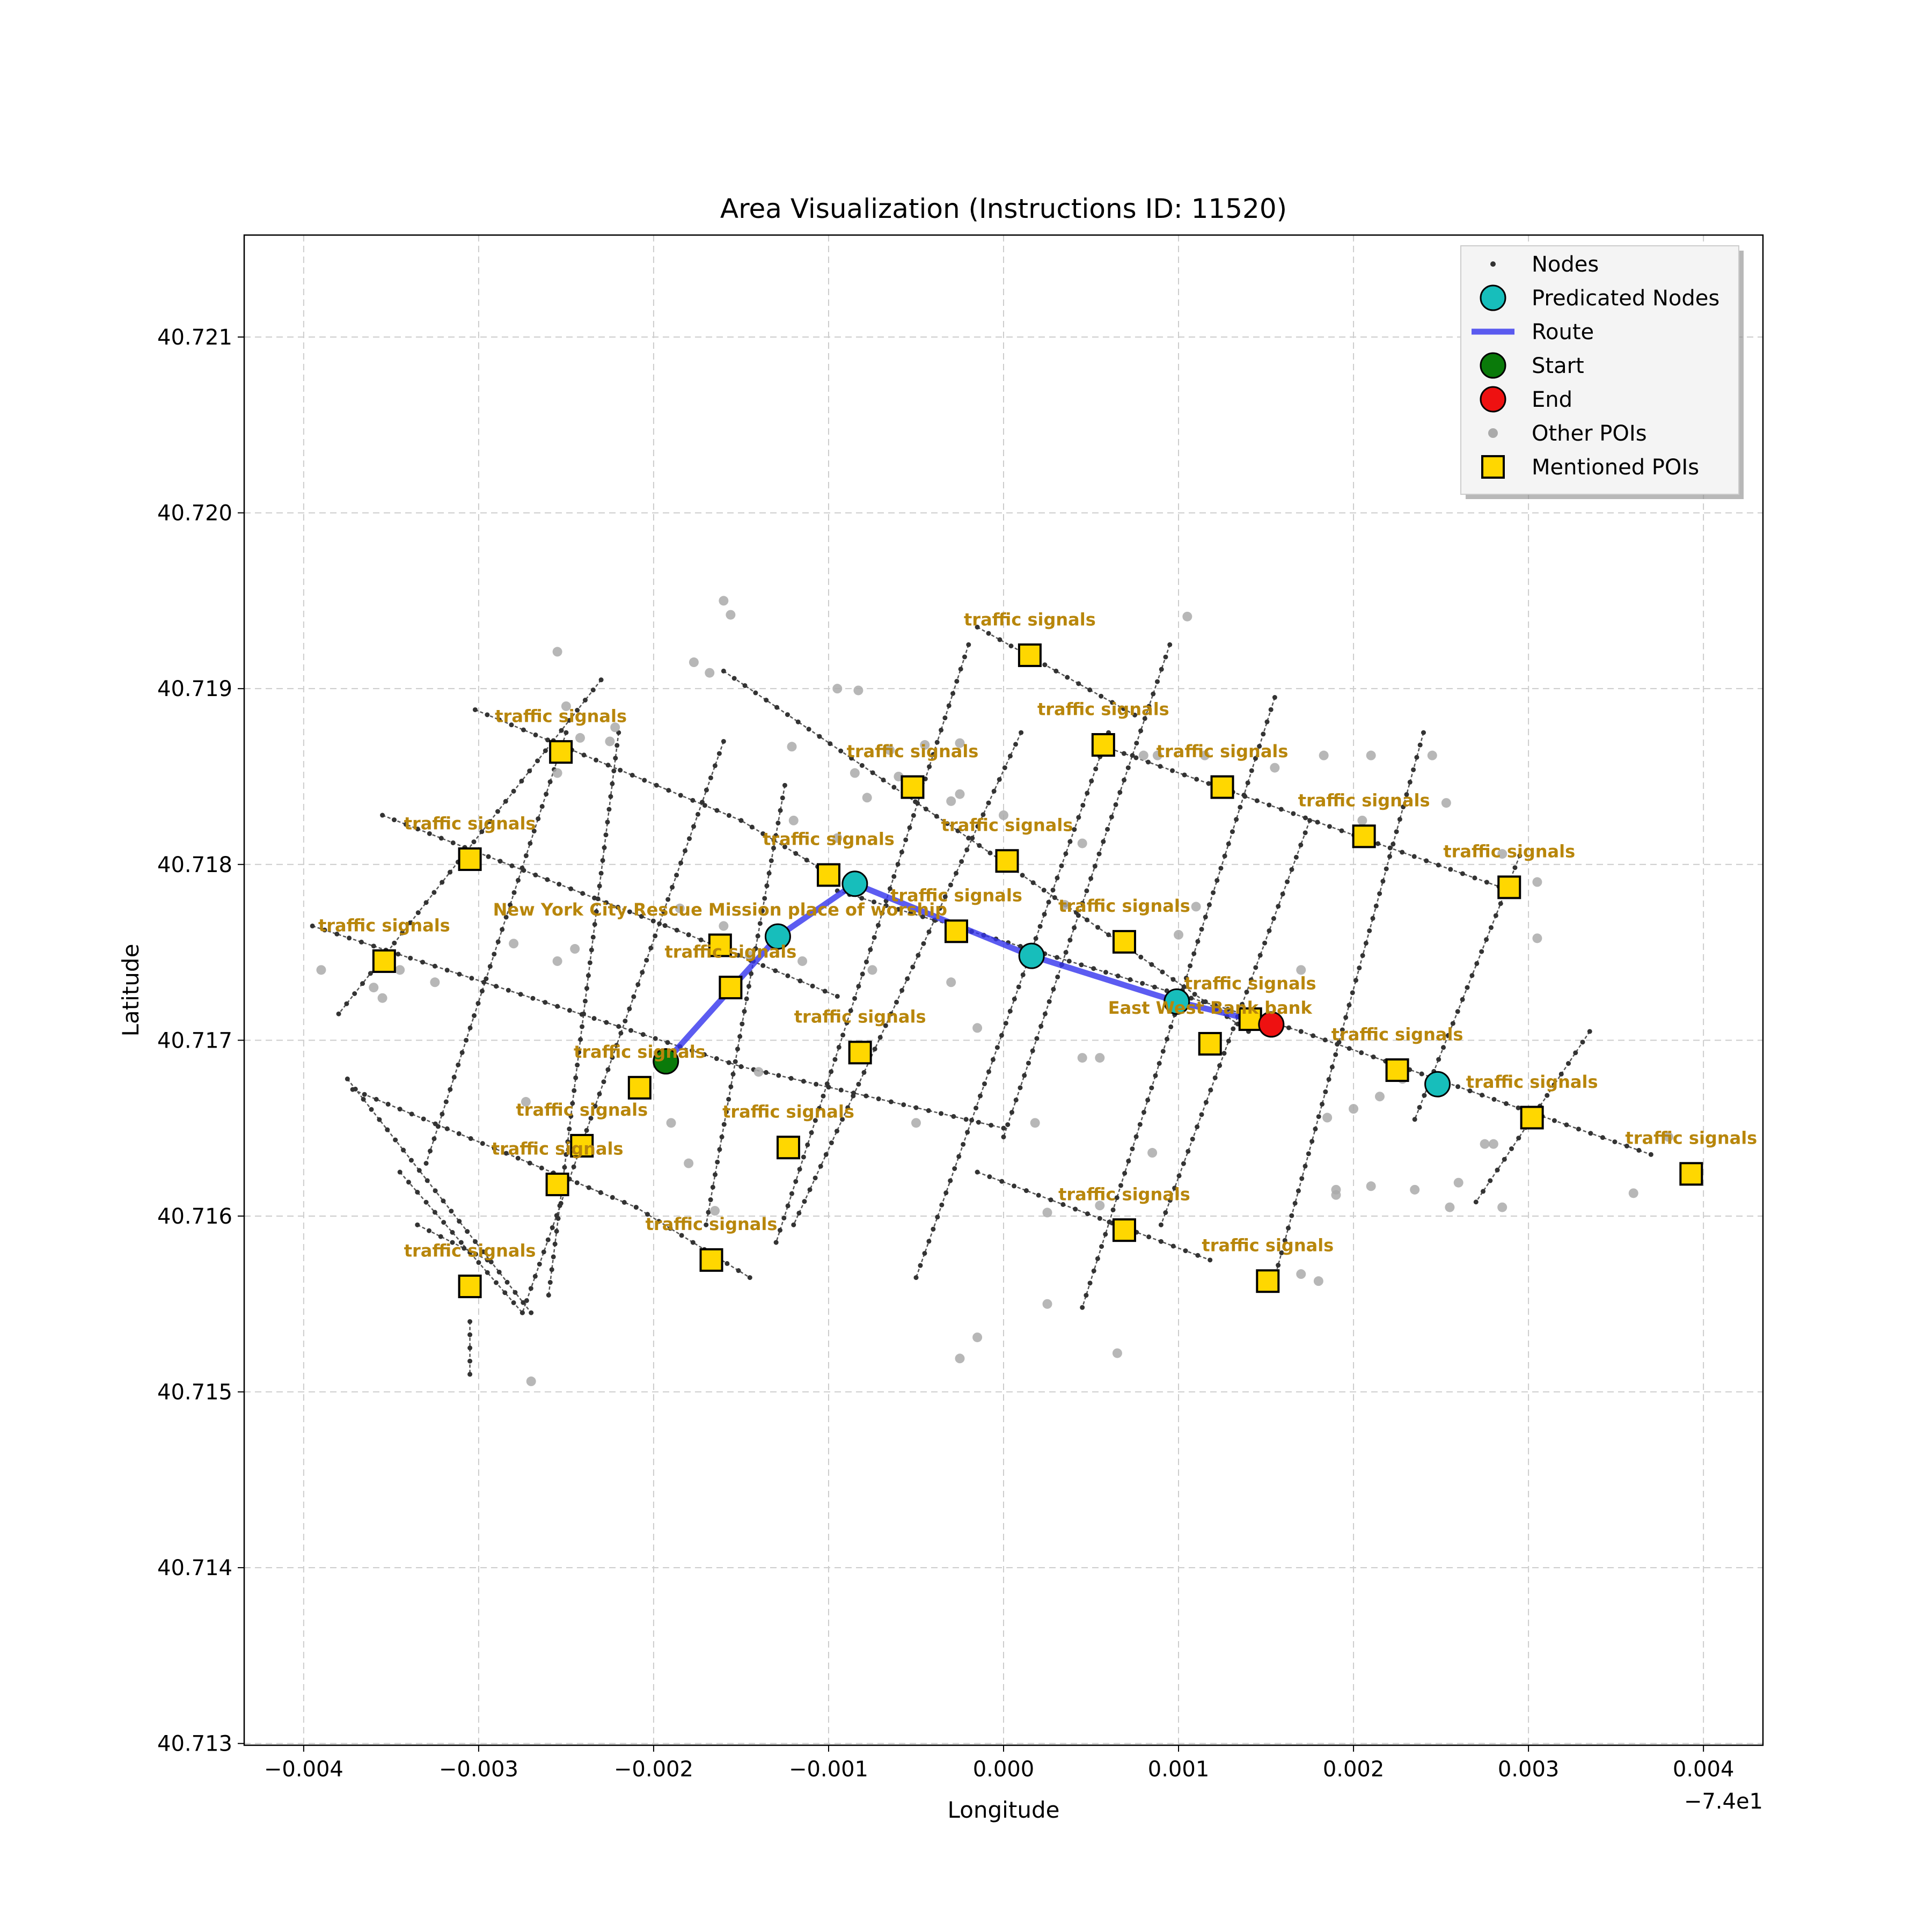 This screenshot has height=1932, width=1932. I want to click on legend-other-pois-swatch, so click(1493, 433).